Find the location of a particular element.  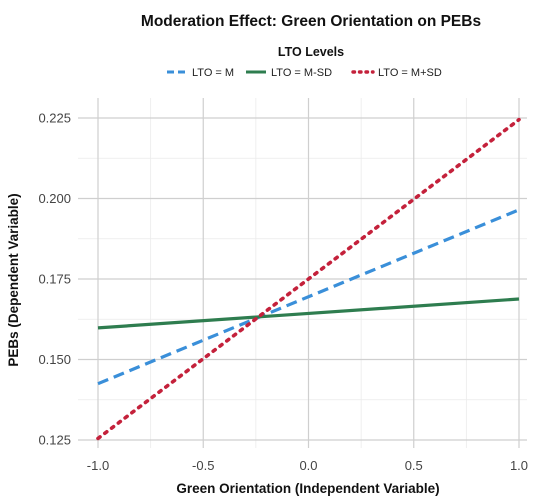

legend-title: LTO Levels is located at coordinates (311, 52).